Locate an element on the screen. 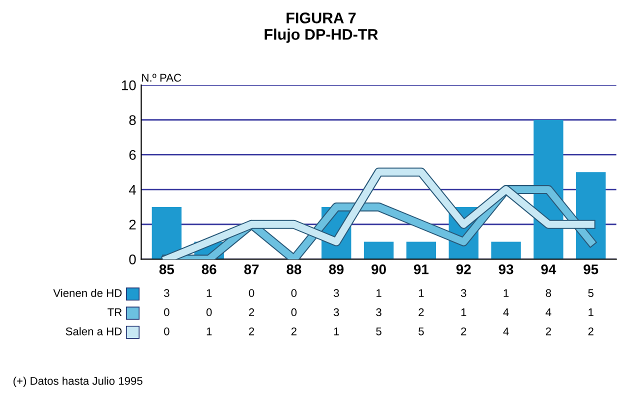  x-tick-label: 86 is located at coordinates (209, 269).